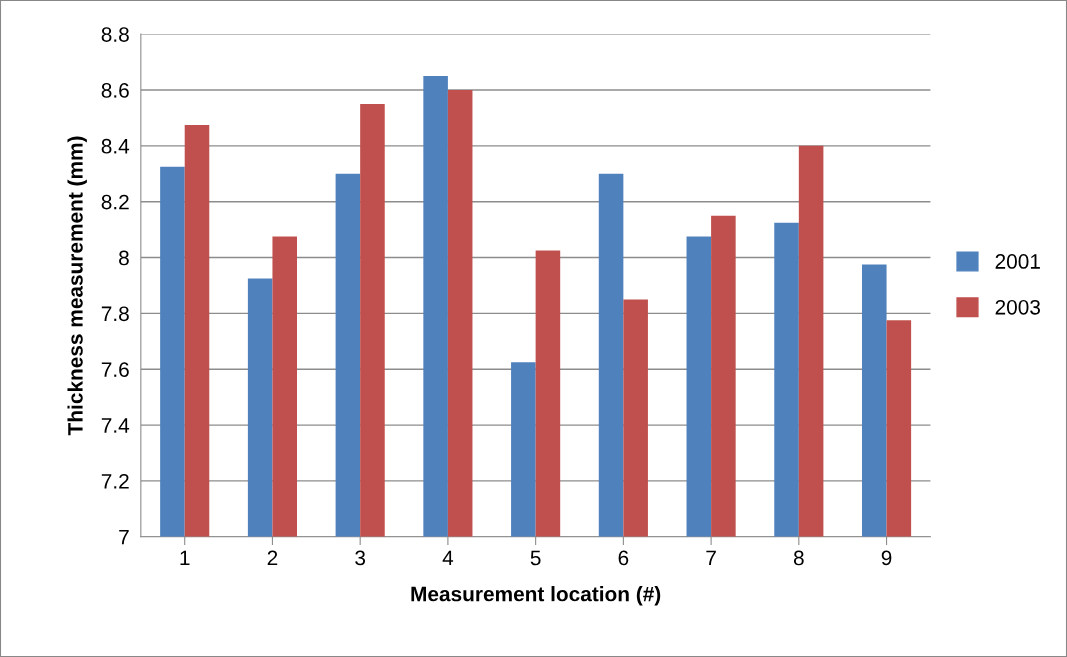 The image size is (1067, 657). What do you see at coordinates (115, 481) in the screenshot?
I see `y-tick-label: 7.2` at bounding box center [115, 481].